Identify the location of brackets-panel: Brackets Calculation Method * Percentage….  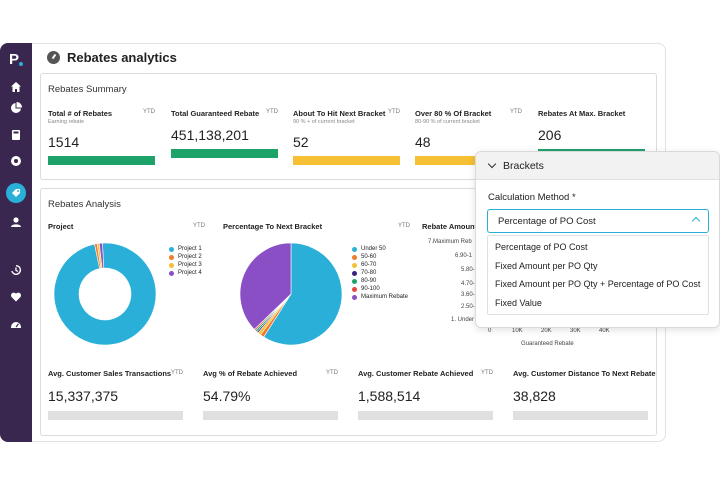
(597, 239).